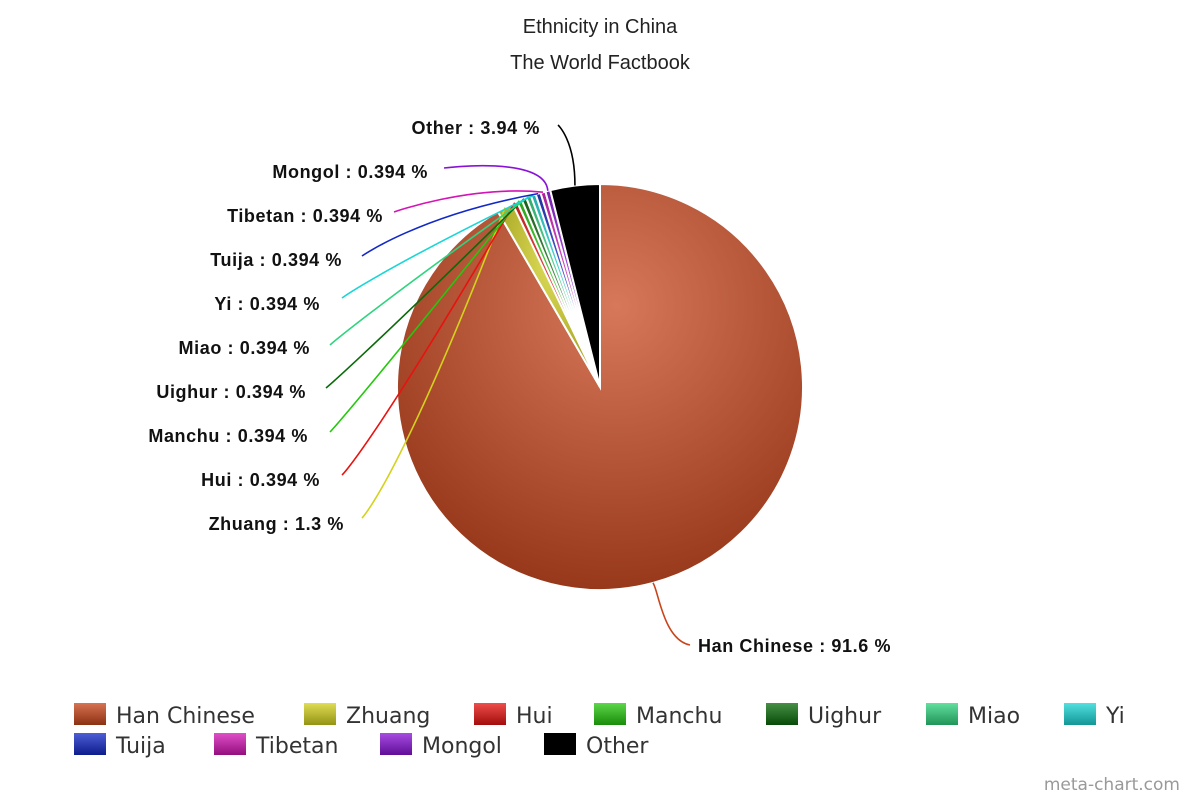 The image size is (1200, 800). Describe the element at coordinates (1080, 714) in the screenshot. I see `legend-swatch-yi` at that location.